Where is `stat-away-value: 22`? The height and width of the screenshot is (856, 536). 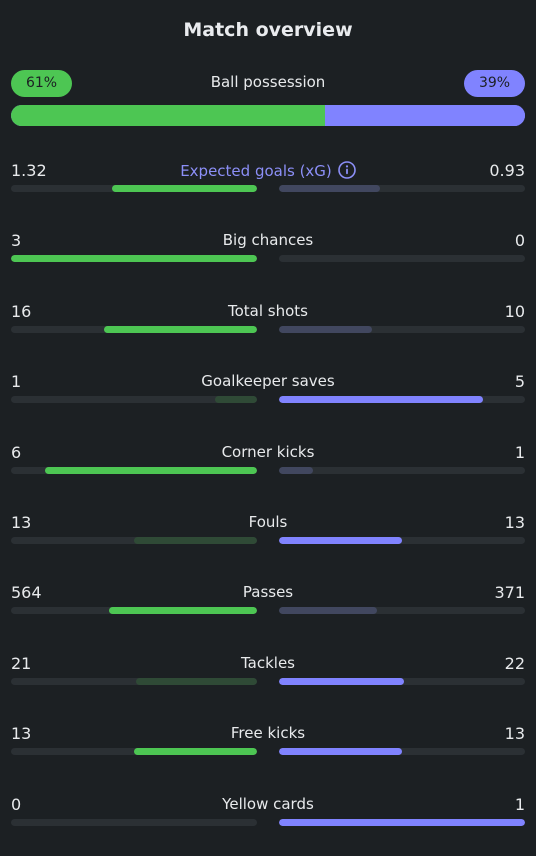 stat-away-value: 22 is located at coordinates (514, 663).